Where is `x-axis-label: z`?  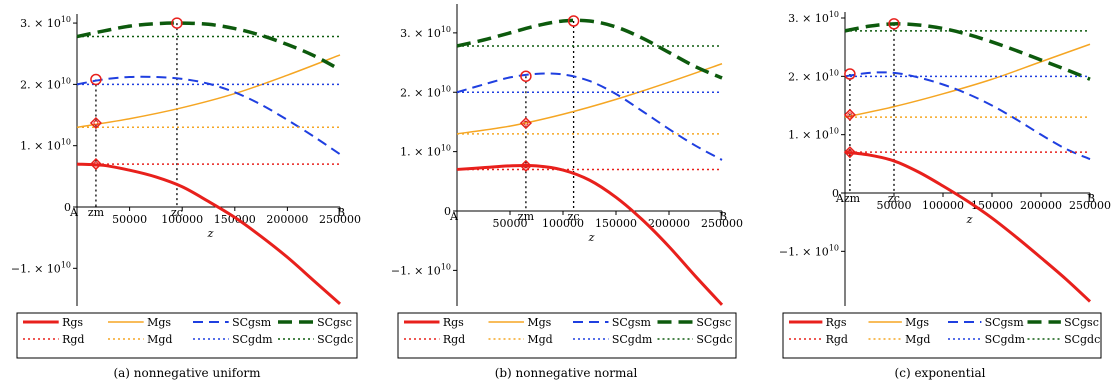 x-axis-label: z is located at coordinates (969, 219).